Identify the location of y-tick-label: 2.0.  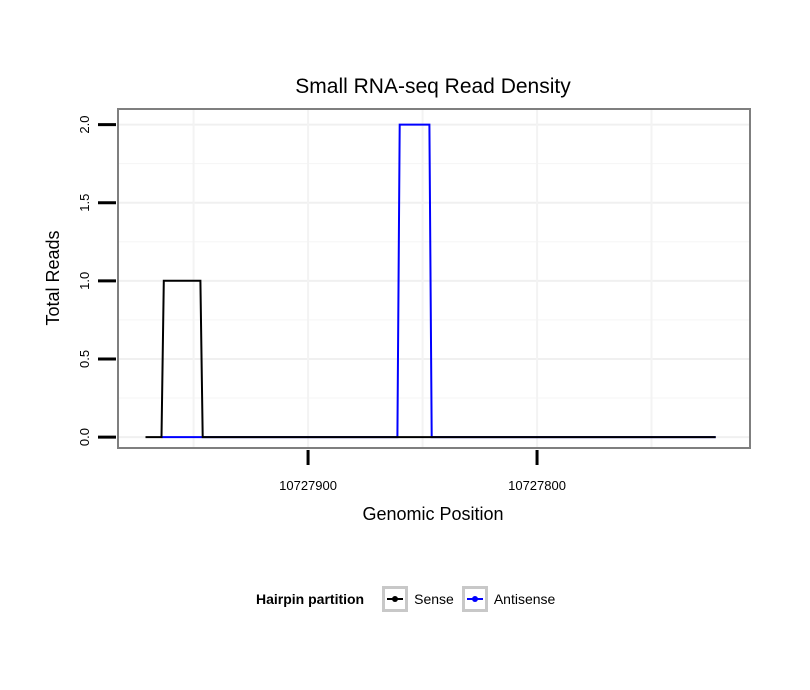
(84, 125).